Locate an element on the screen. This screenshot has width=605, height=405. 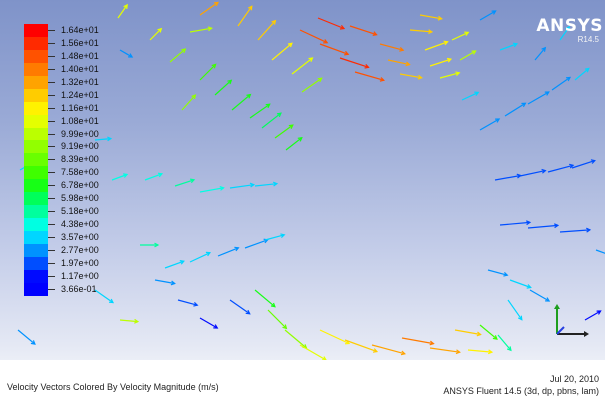
axis-triad is located at coordinates (569, 323).